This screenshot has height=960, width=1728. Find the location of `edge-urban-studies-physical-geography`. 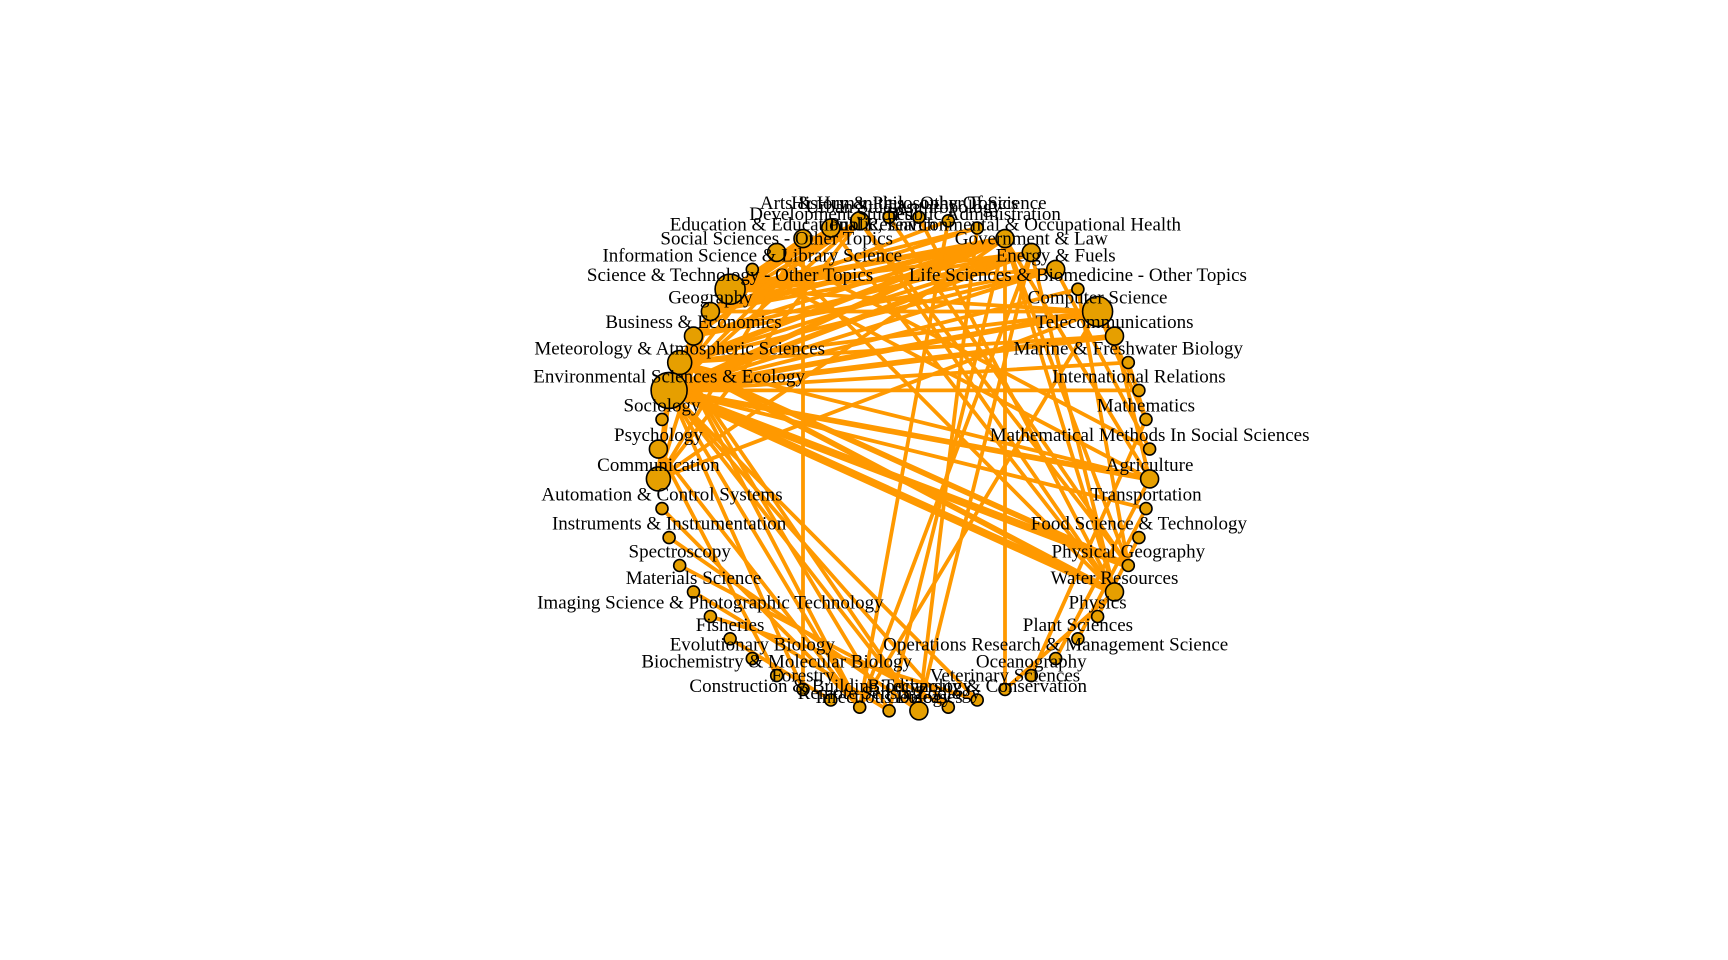

edge-urban-studies-physical-geography is located at coordinates (994, 393).